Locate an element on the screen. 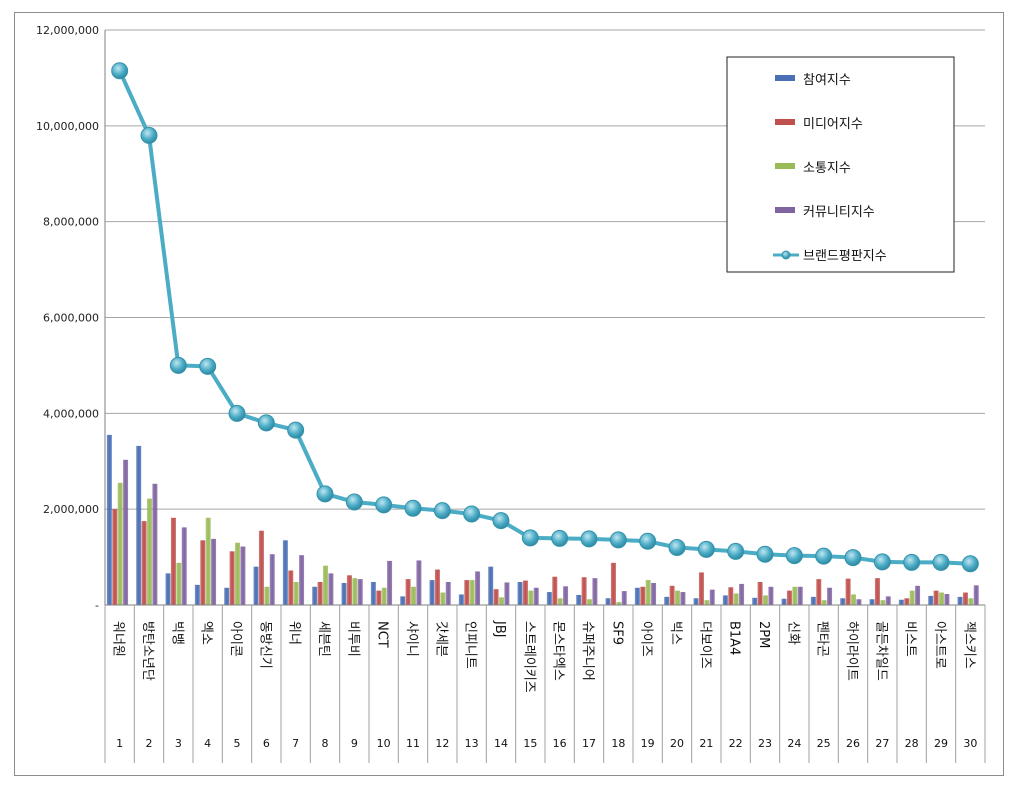  x-category-label: 비스트 is located at coordinates (910, 639).